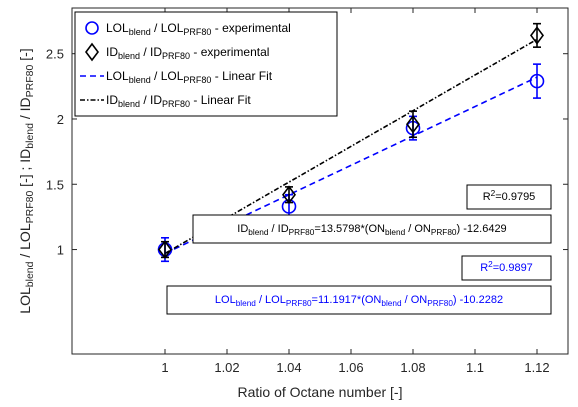  I want to click on legend-circle-symbol, so click(92, 28).